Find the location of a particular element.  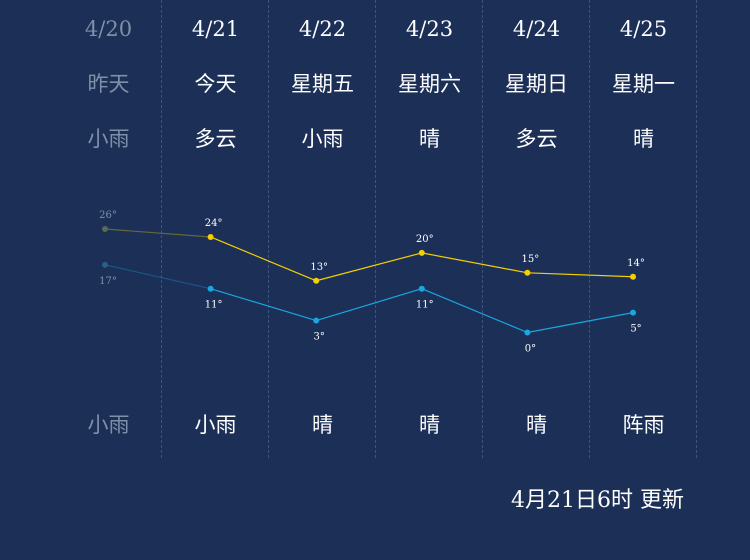

day-column: 4/20 昨天 小雨 小雨 is located at coordinates (108, 229).